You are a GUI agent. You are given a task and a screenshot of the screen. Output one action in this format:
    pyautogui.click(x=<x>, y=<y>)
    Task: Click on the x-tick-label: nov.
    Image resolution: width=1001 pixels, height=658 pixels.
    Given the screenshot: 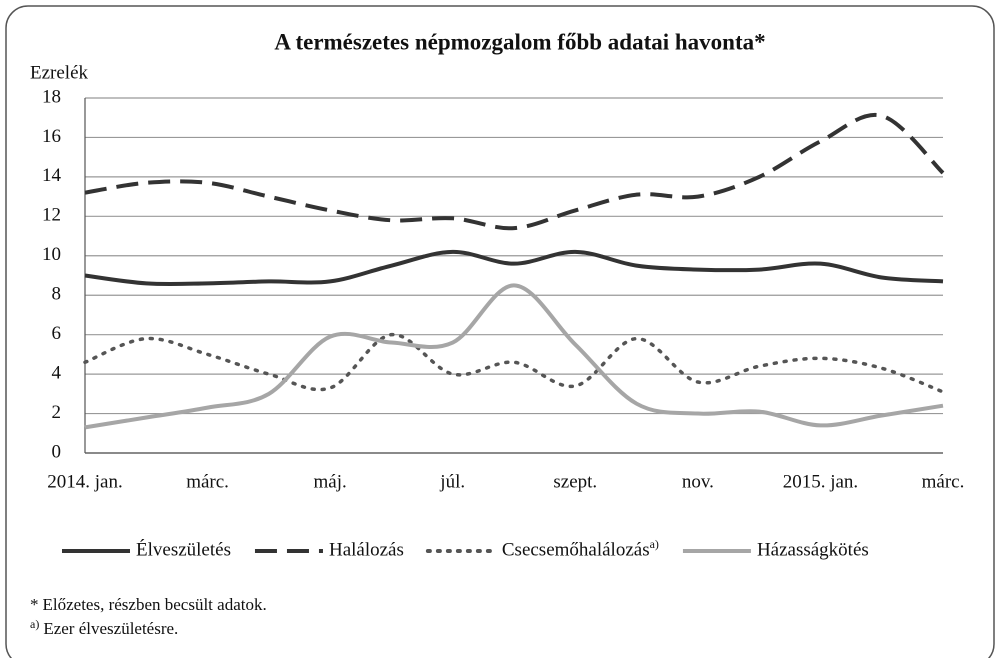 What is the action you would take?
    pyautogui.click(x=698, y=481)
    